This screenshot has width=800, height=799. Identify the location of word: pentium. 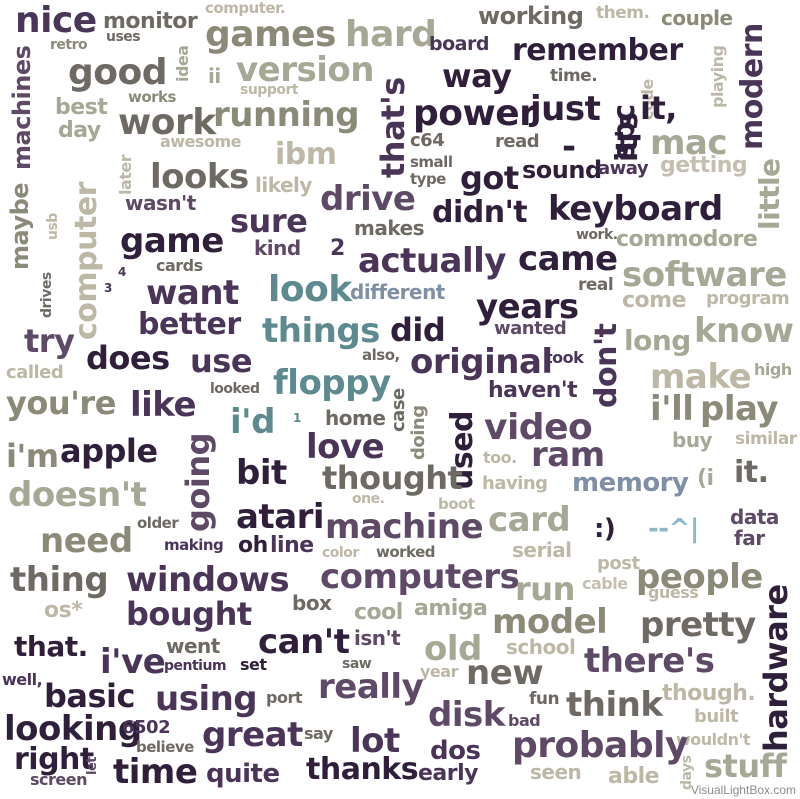
(195, 666).